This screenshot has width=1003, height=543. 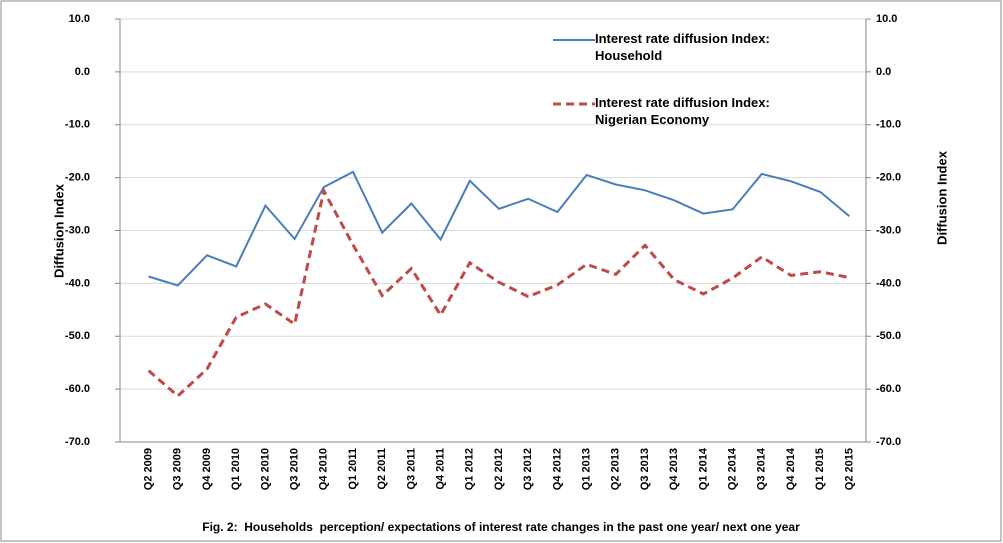 What do you see at coordinates (703, 468) in the screenshot?
I see `x-tick-label: Q1 2014` at bounding box center [703, 468].